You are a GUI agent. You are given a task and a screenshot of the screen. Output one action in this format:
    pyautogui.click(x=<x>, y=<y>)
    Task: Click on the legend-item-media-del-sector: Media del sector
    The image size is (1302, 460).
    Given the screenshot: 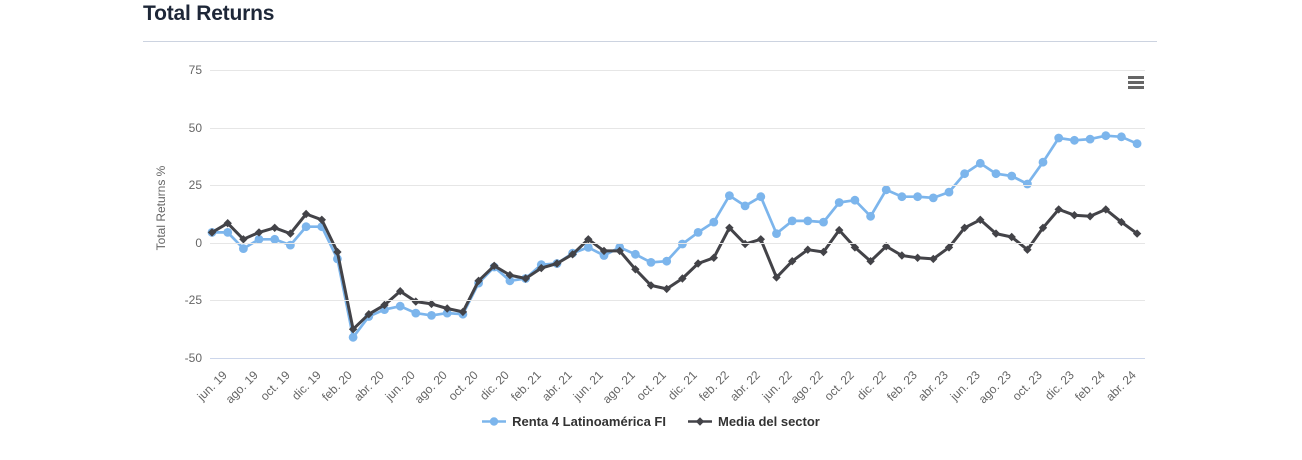 What is the action you would take?
    pyautogui.click(x=754, y=421)
    